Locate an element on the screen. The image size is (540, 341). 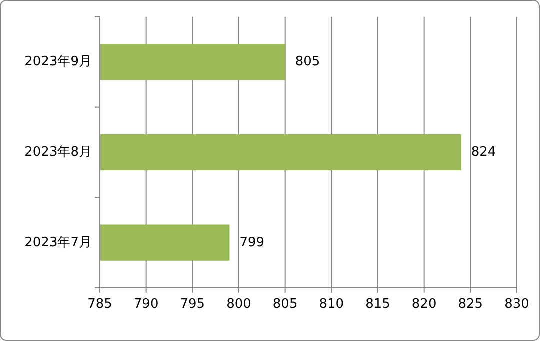
y-tick-label: 2023年7月 is located at coordinates (58, 242).